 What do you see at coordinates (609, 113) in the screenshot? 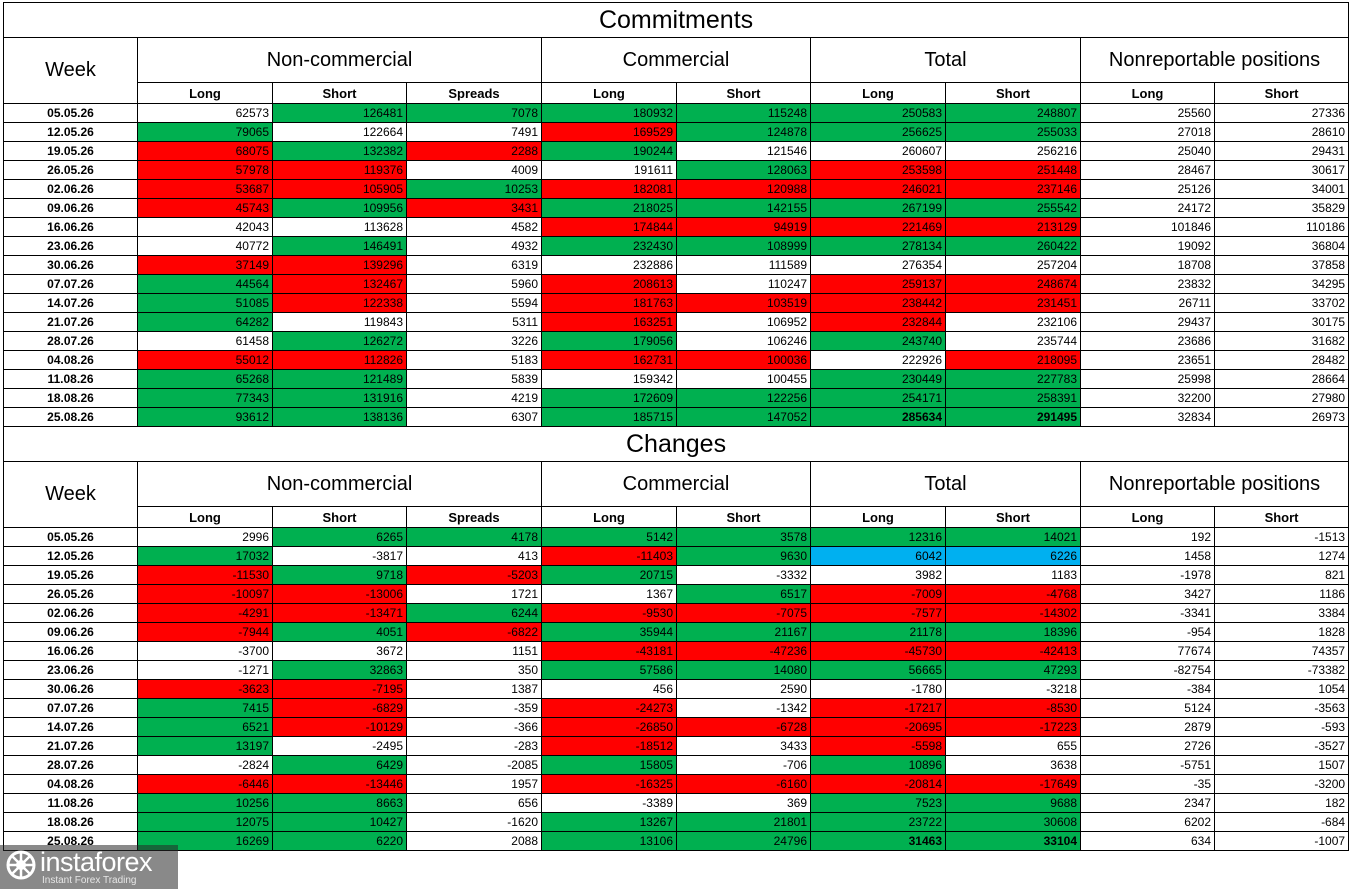
I see `value-cell: 180932` at bounding box center [609, 113].